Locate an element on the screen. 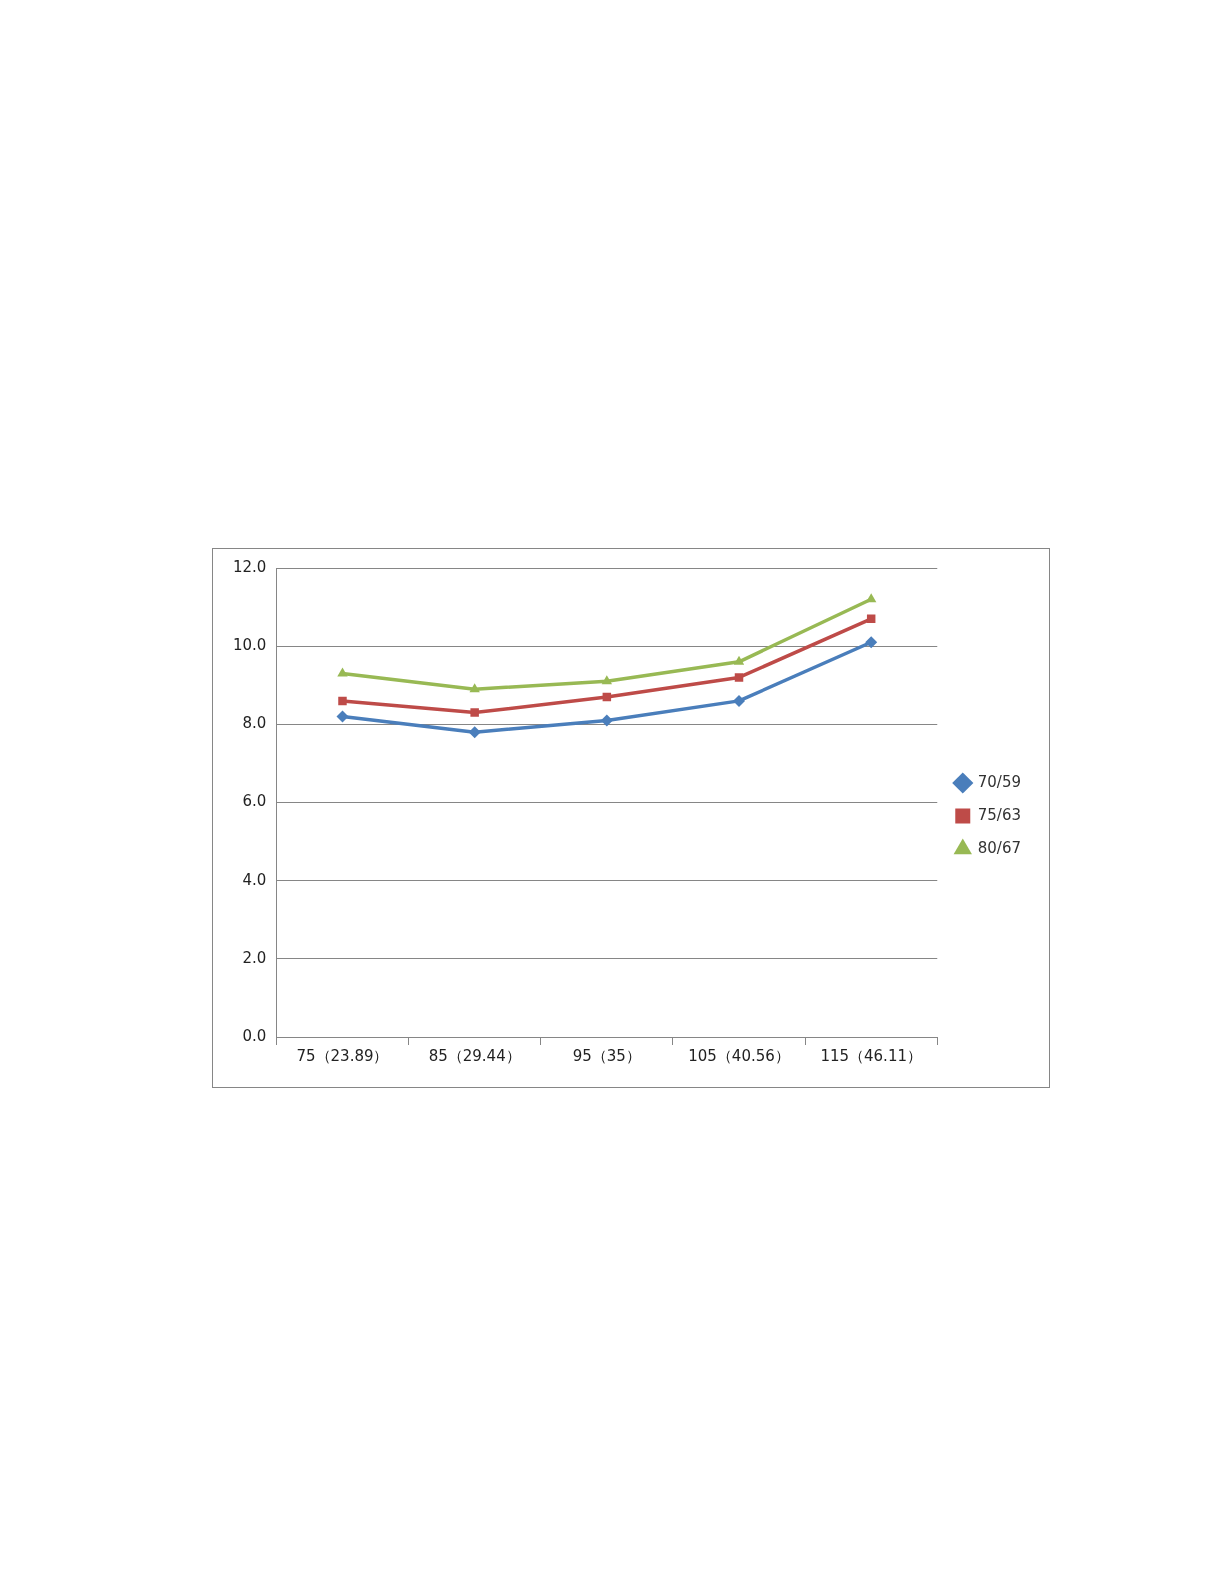  x-tick-label: 105（40.56） is located at coordinates (739, 1055).